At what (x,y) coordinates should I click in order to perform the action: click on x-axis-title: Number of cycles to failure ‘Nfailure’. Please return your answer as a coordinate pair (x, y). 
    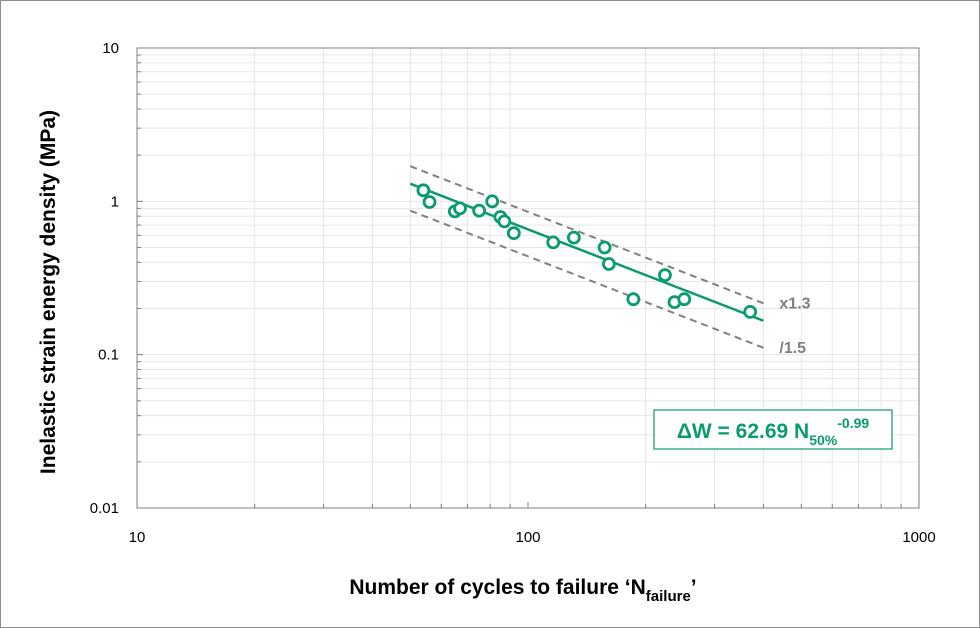
    Looking at the image, I should click on (522, 590).